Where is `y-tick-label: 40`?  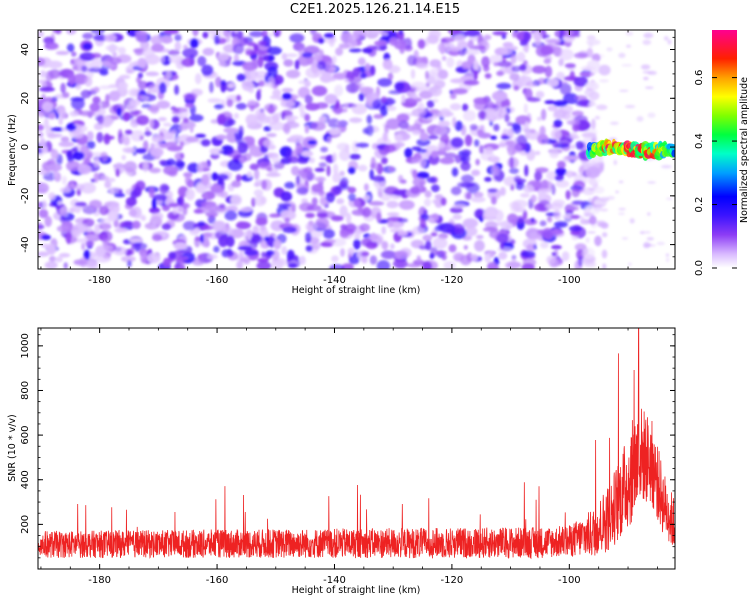 y-tick-label: 40 is located at coordinates (25, 49).